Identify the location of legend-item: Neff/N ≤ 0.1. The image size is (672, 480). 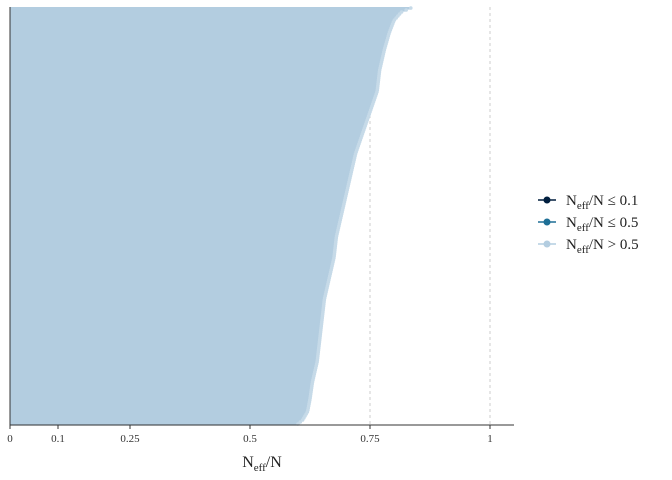
(588, 202).